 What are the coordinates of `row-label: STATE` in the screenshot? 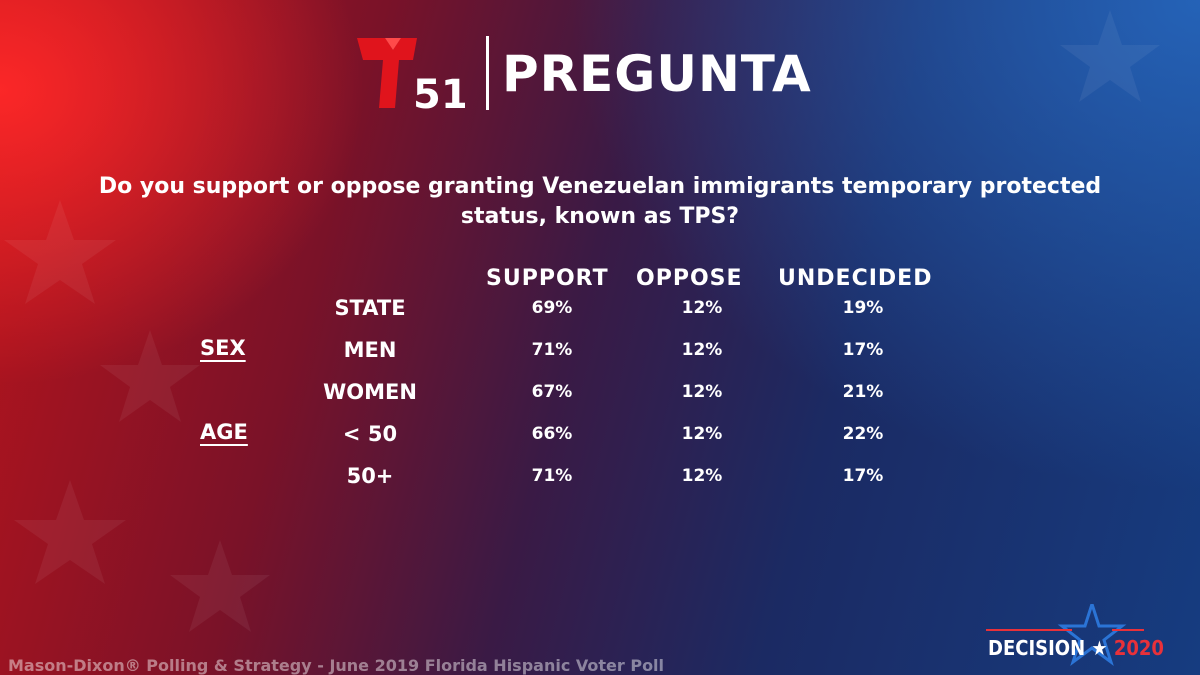 It's located at (370, 308).